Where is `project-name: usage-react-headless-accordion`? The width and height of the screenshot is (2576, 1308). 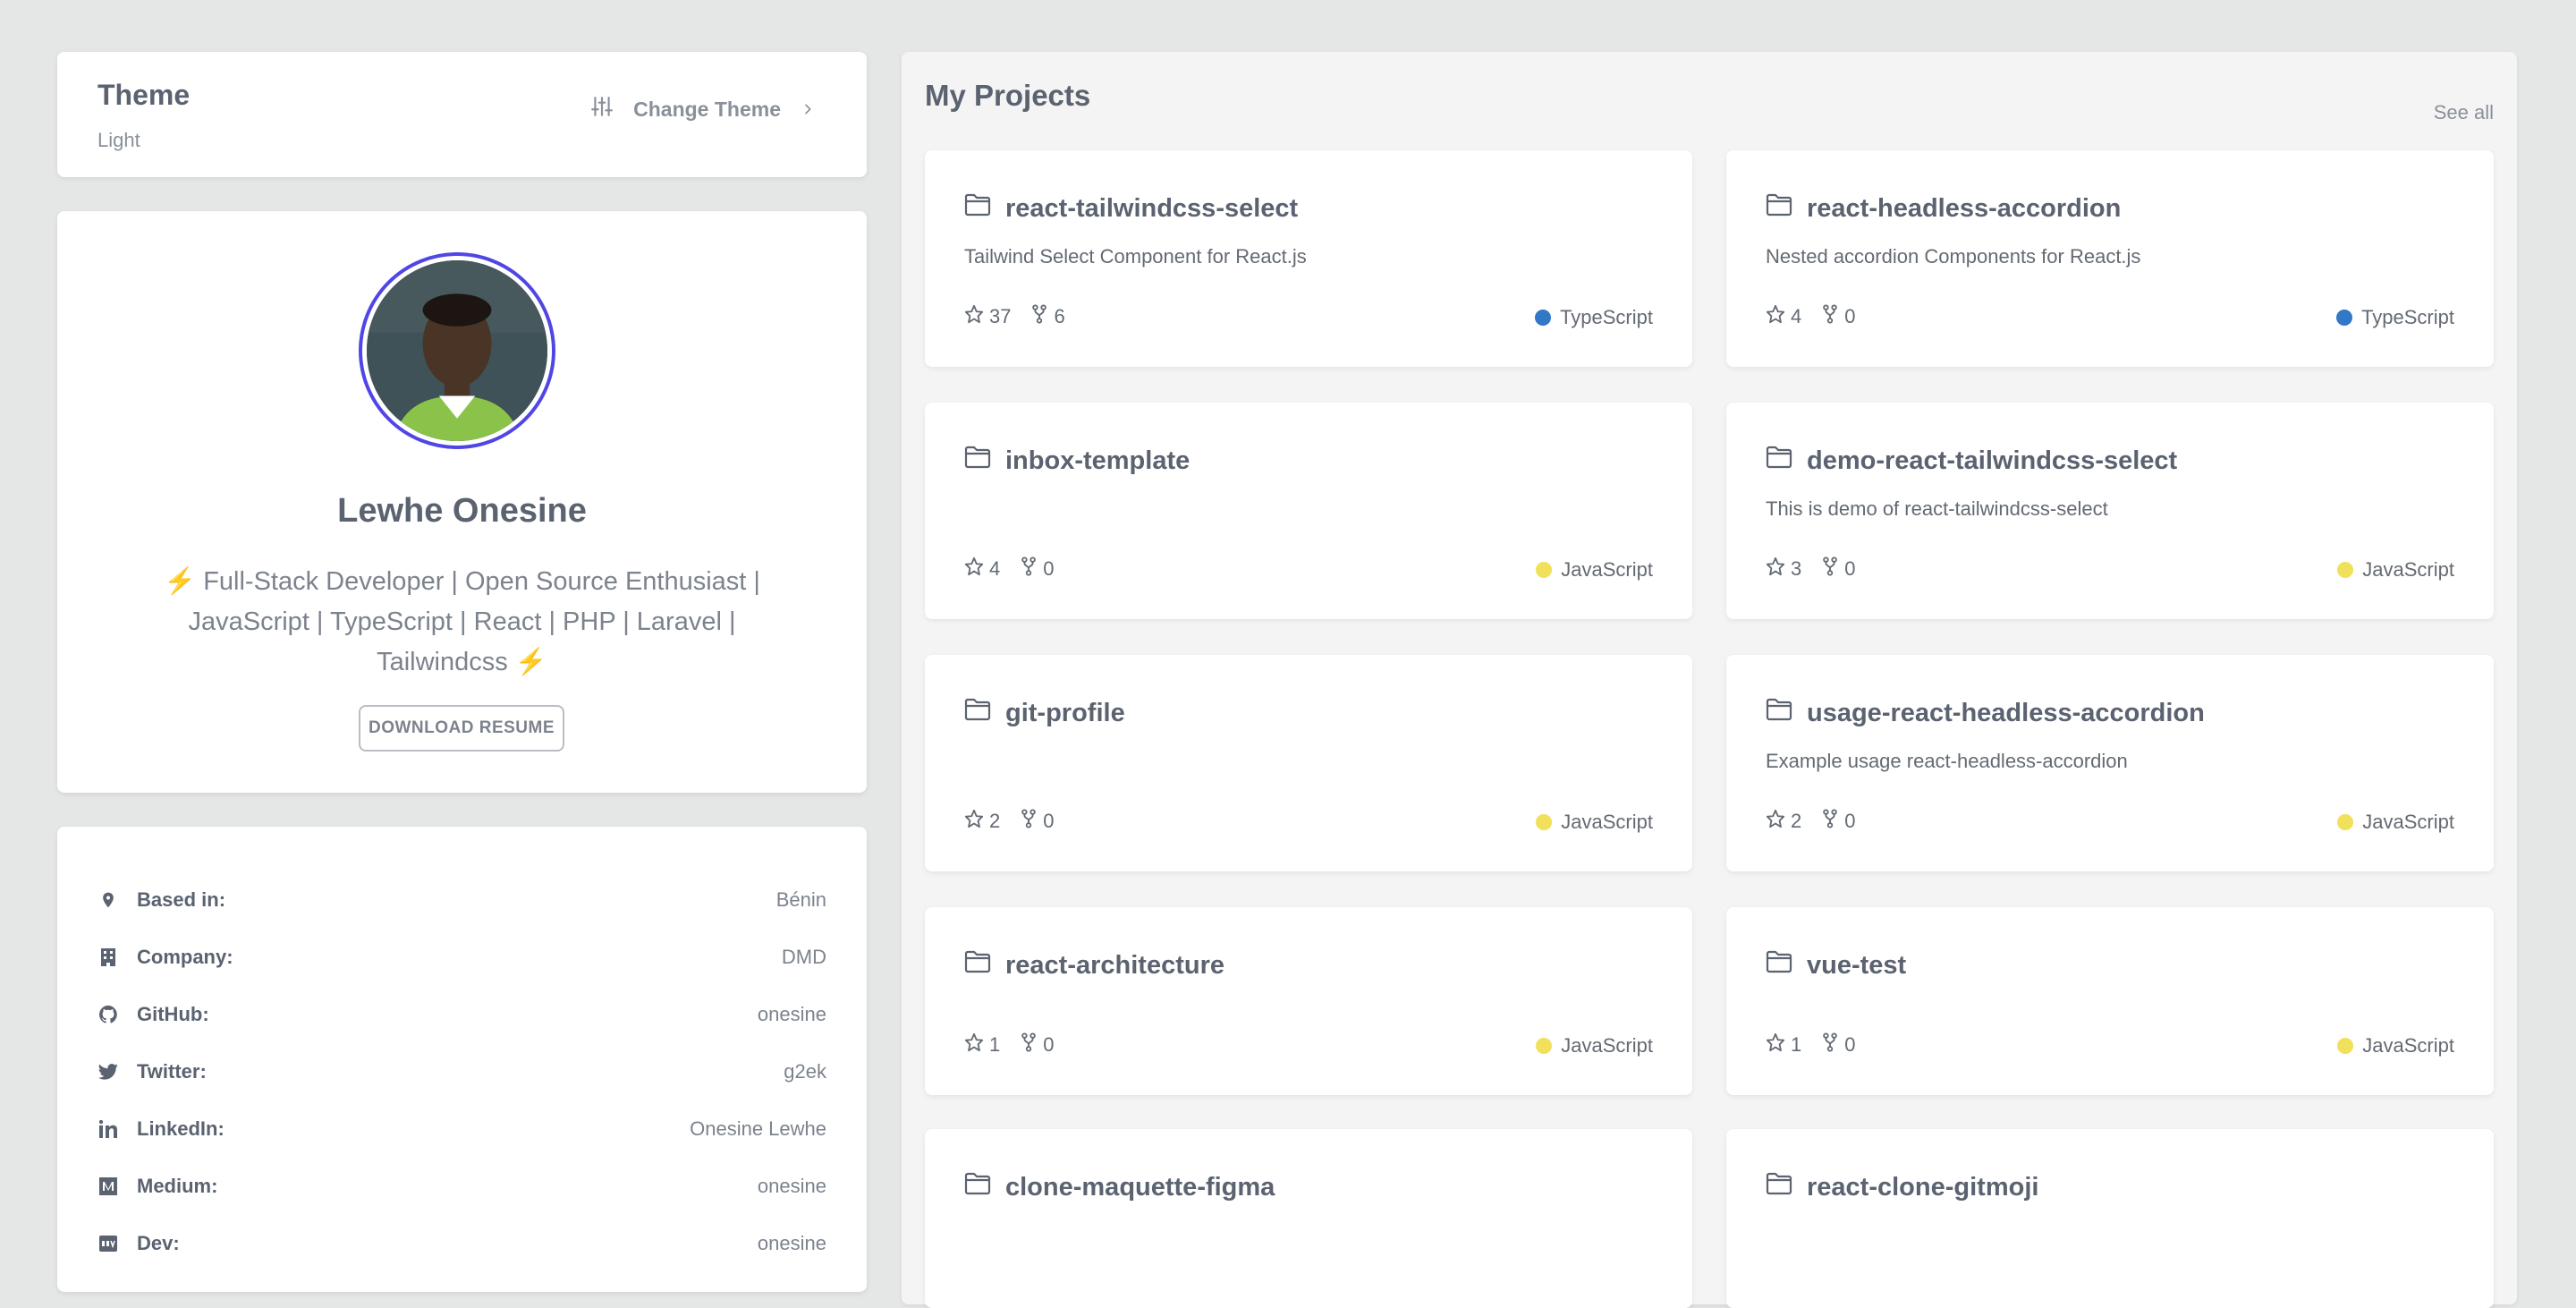
project-name: usage-react-headless-accordion is located at coordinates (2006, 712).